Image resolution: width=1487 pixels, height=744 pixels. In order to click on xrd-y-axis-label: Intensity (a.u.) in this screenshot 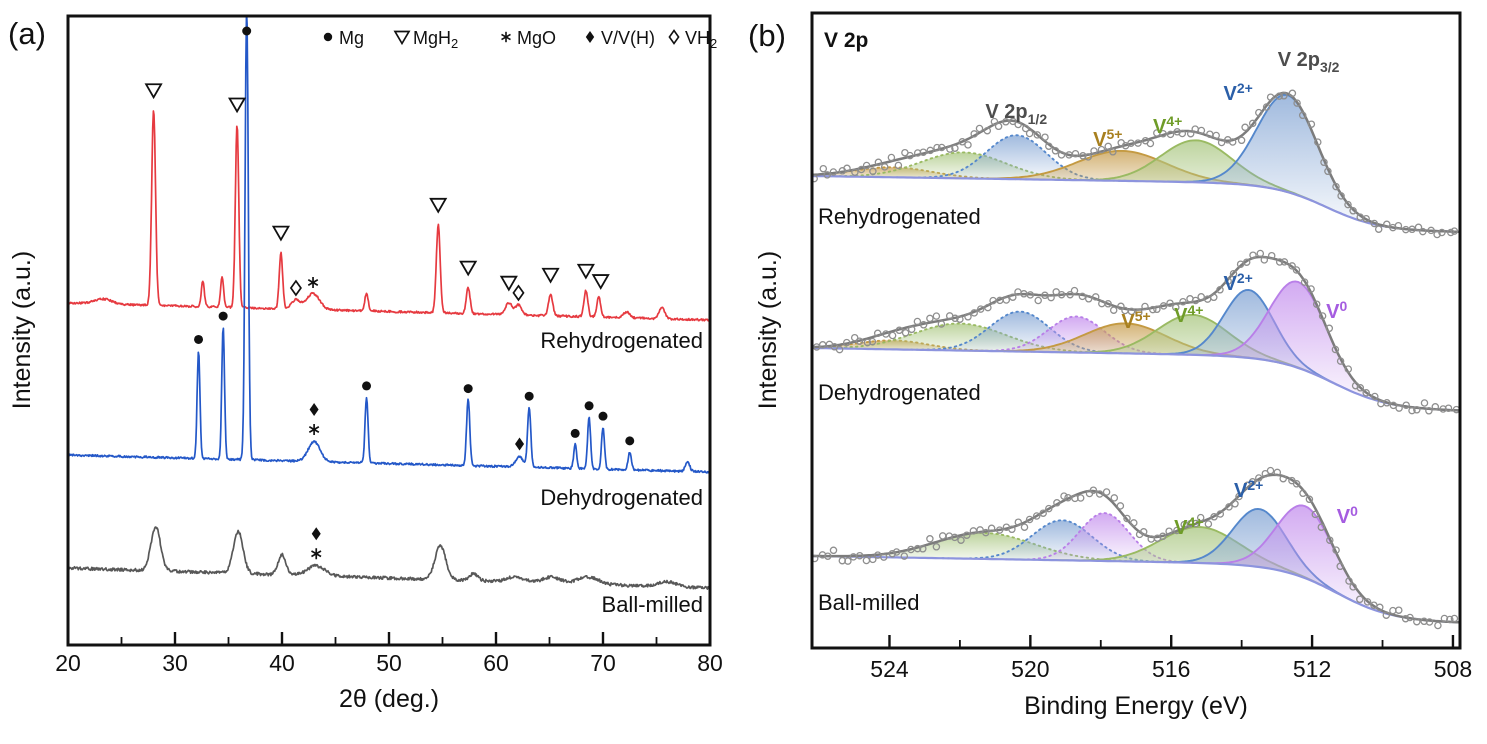, I will do `click(22, 330)`.